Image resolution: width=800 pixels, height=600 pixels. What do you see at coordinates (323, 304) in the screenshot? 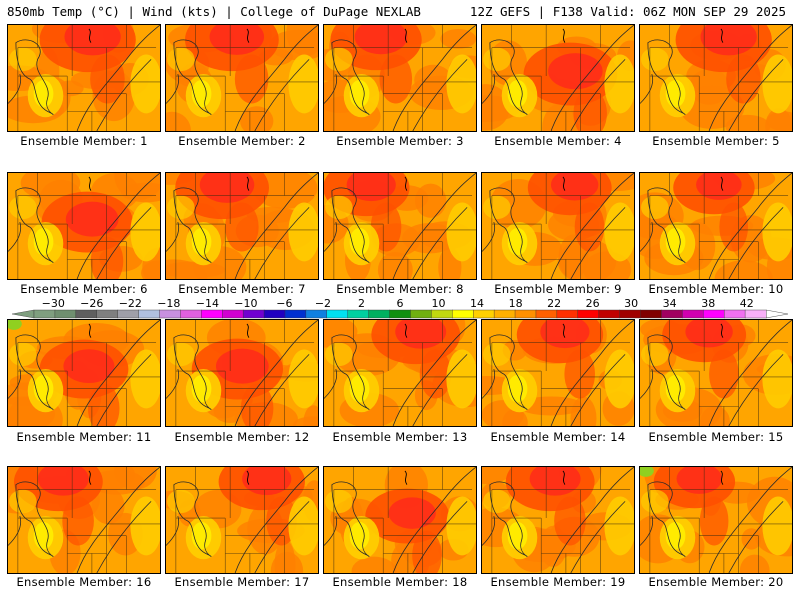
I see `colorbar-tick-label: −2` at bounding box center [323, 304].